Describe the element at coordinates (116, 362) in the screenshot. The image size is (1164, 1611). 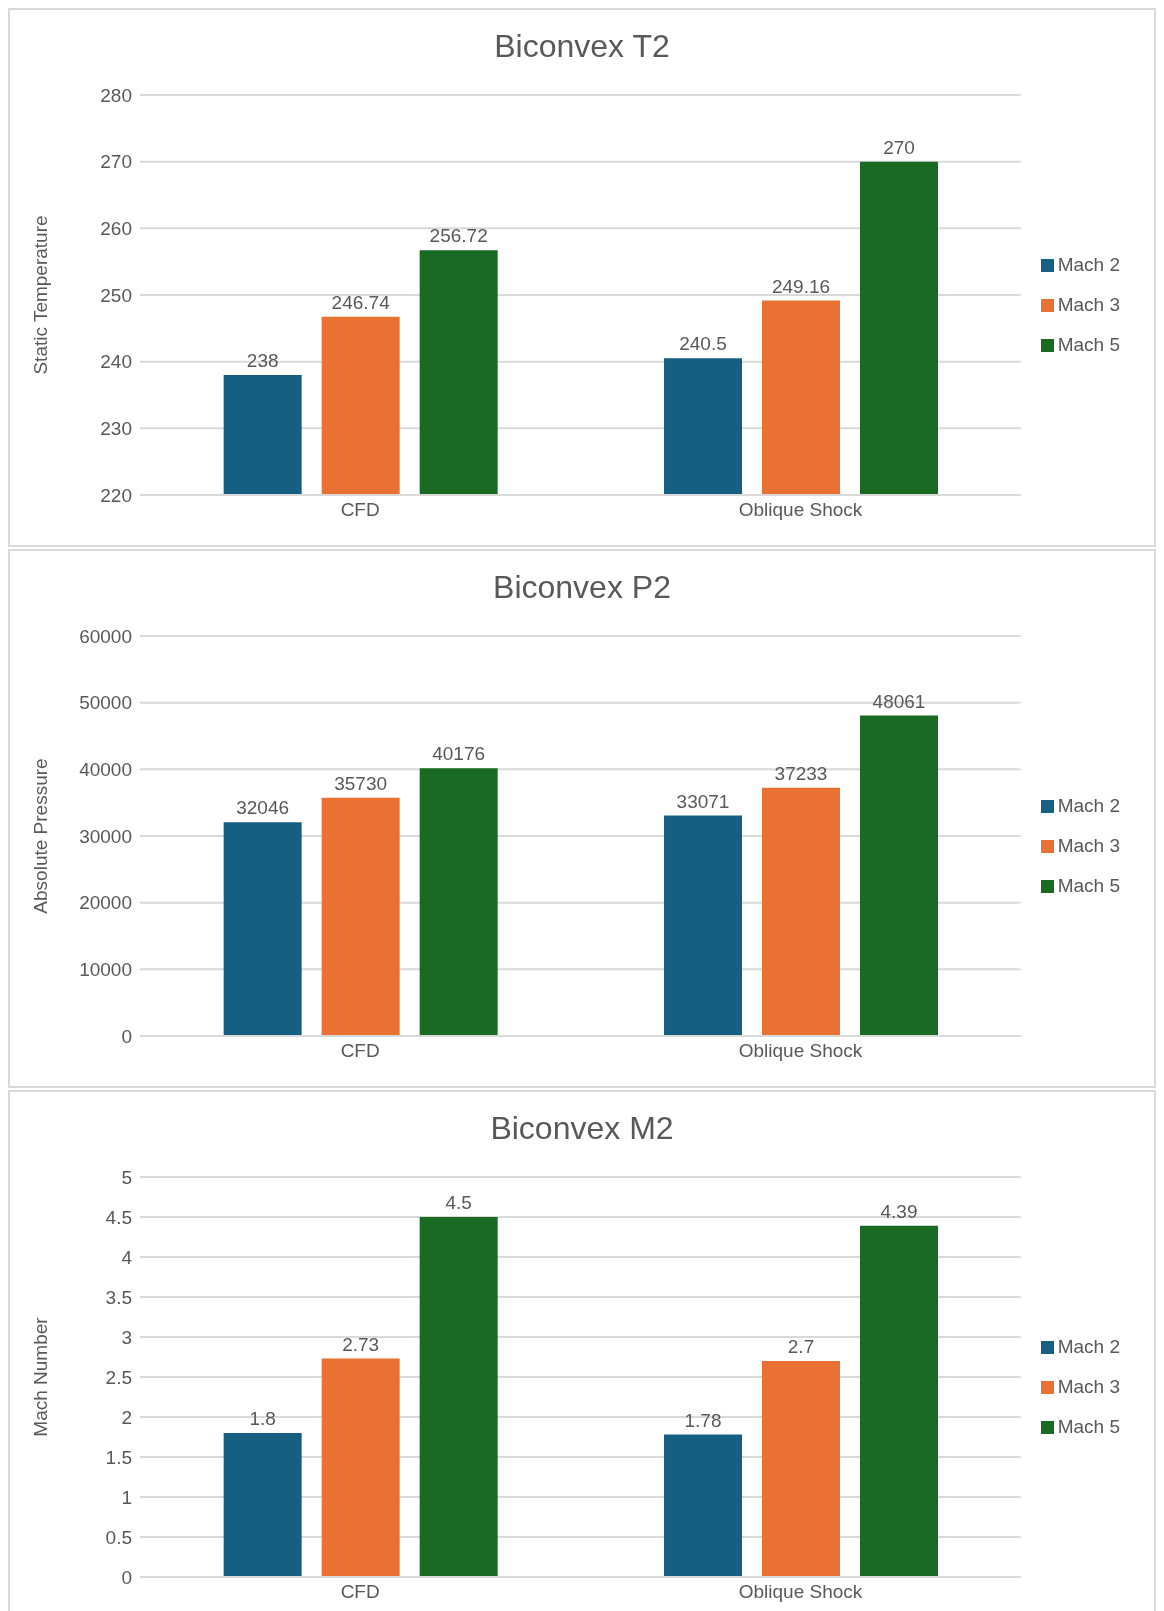
I see `y-tick-label: 240` at that location.